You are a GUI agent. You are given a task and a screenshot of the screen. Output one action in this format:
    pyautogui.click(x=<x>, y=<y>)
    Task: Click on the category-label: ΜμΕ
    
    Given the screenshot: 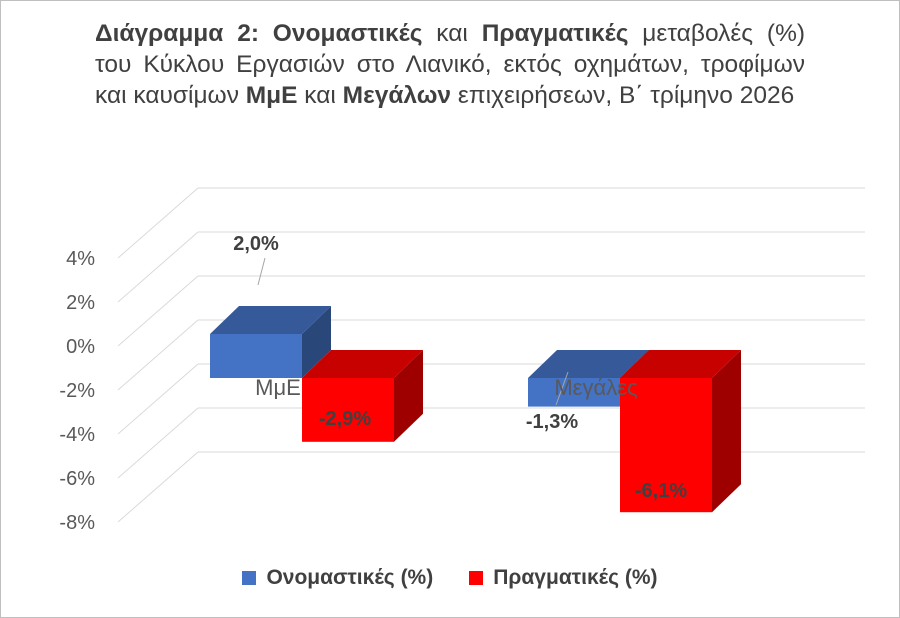 What is the action you would take?
    pyautogui.click(x=278, y=387)
    